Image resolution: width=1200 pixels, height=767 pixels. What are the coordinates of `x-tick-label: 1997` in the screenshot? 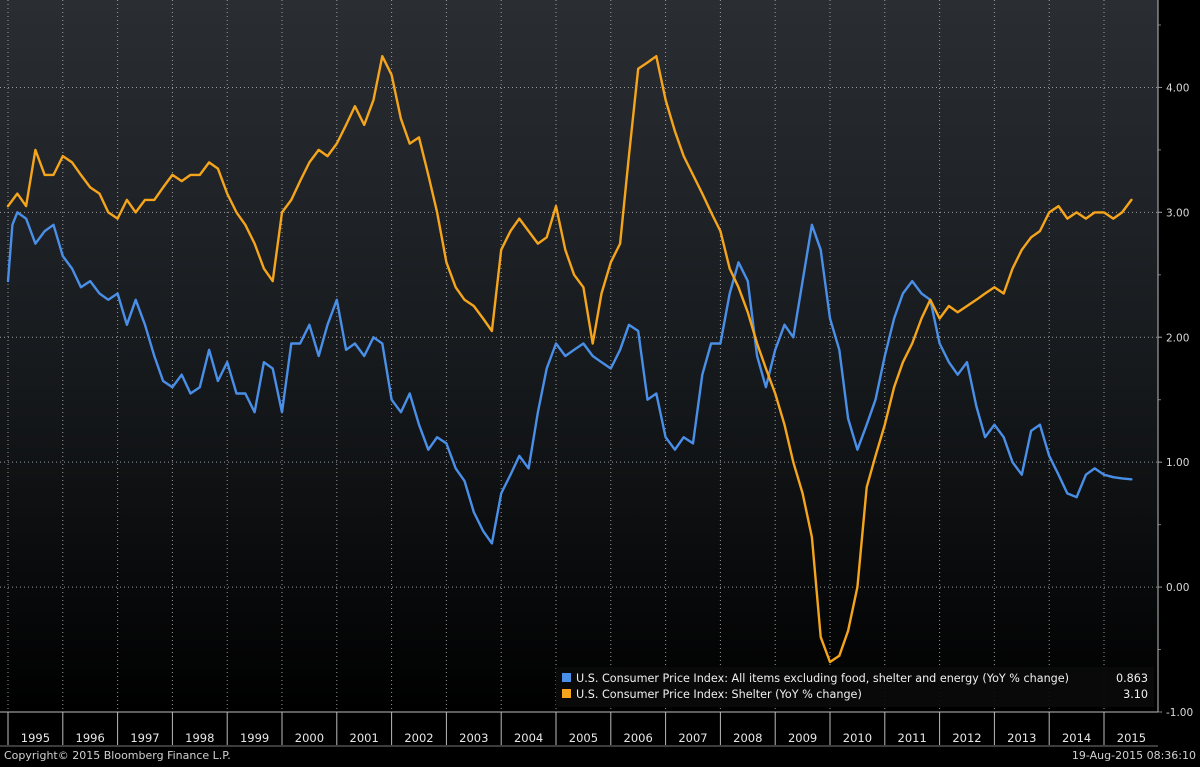 It's located at (144, 738).